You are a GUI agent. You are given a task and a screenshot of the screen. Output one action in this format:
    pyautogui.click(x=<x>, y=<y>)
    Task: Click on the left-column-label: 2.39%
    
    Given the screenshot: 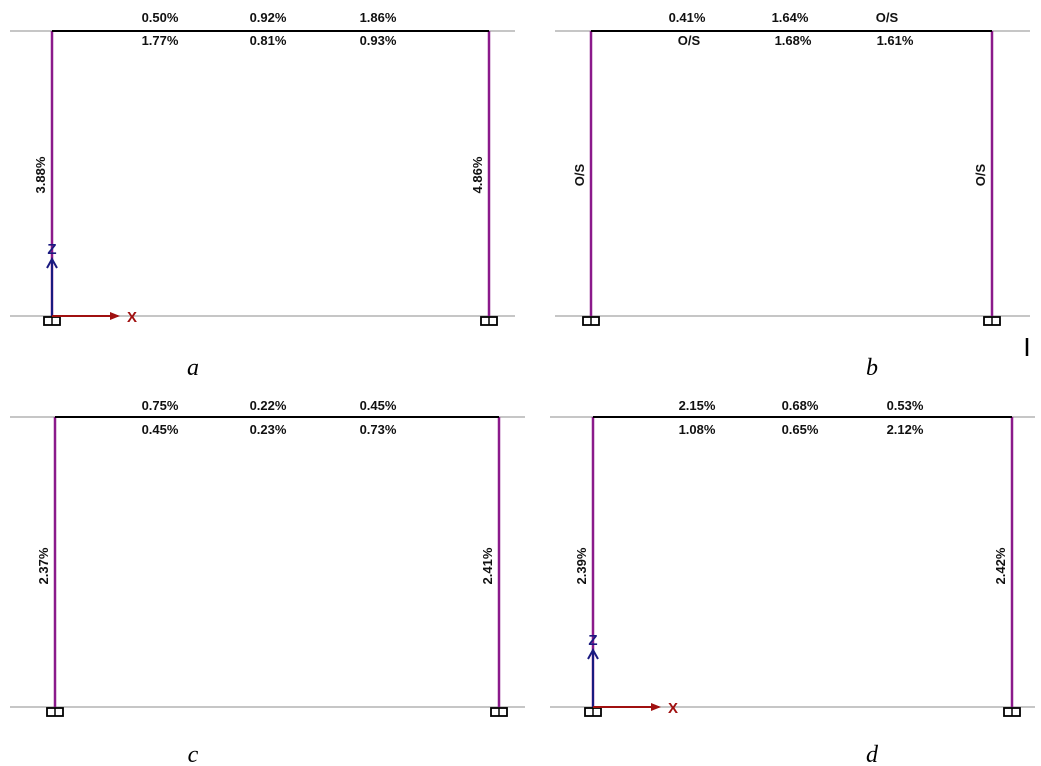 What is the action you would take?
    pyautogui.click(x=581, y=565)
    